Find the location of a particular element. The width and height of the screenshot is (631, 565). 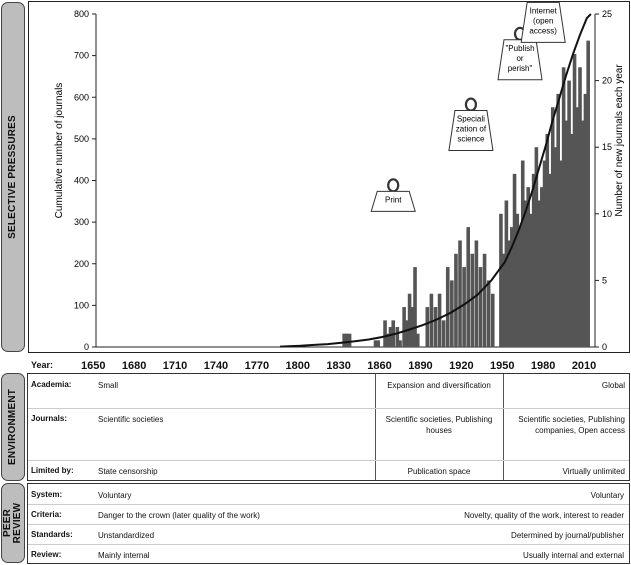

x-tick-label: 1890 is located at coordinates (420, 366).